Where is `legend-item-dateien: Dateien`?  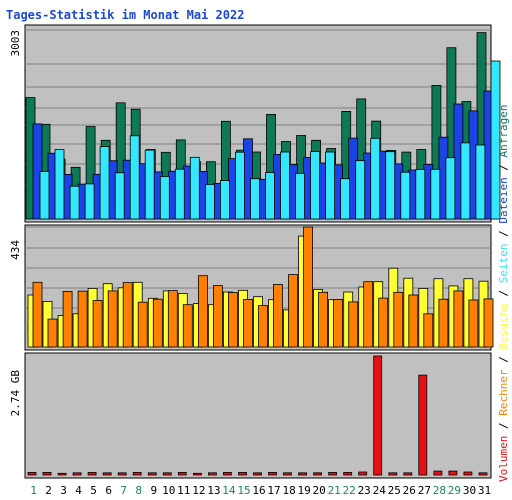 legend-item-dateien: Dateien is located at coordinates (503, 200).